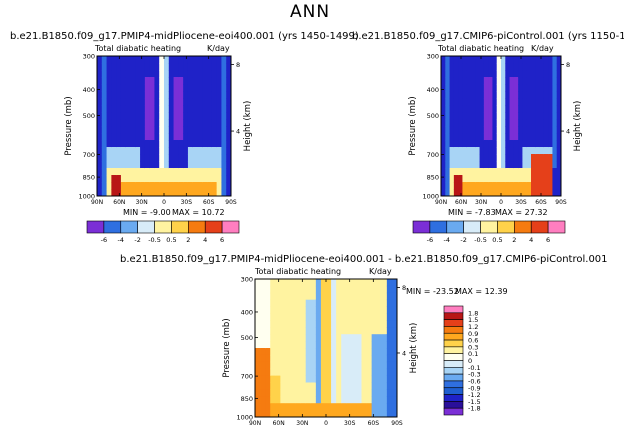 This screenshot has width=624, height=435. What do you see at coordinates (474, 395) in the screenshot?
I see `panel3-colorbar-label: -1.2` at bounding box center [474, 395].